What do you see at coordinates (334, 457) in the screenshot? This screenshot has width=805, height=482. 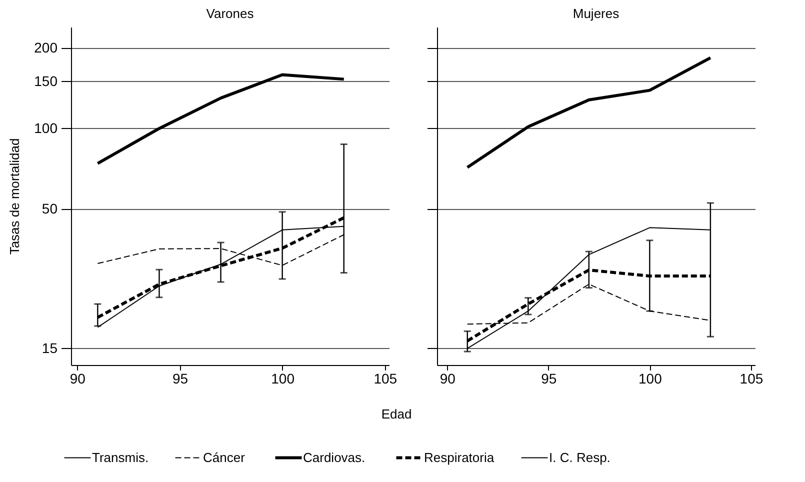 I see `legend-label: Cardiovas.` at bounding box center [334, 457].